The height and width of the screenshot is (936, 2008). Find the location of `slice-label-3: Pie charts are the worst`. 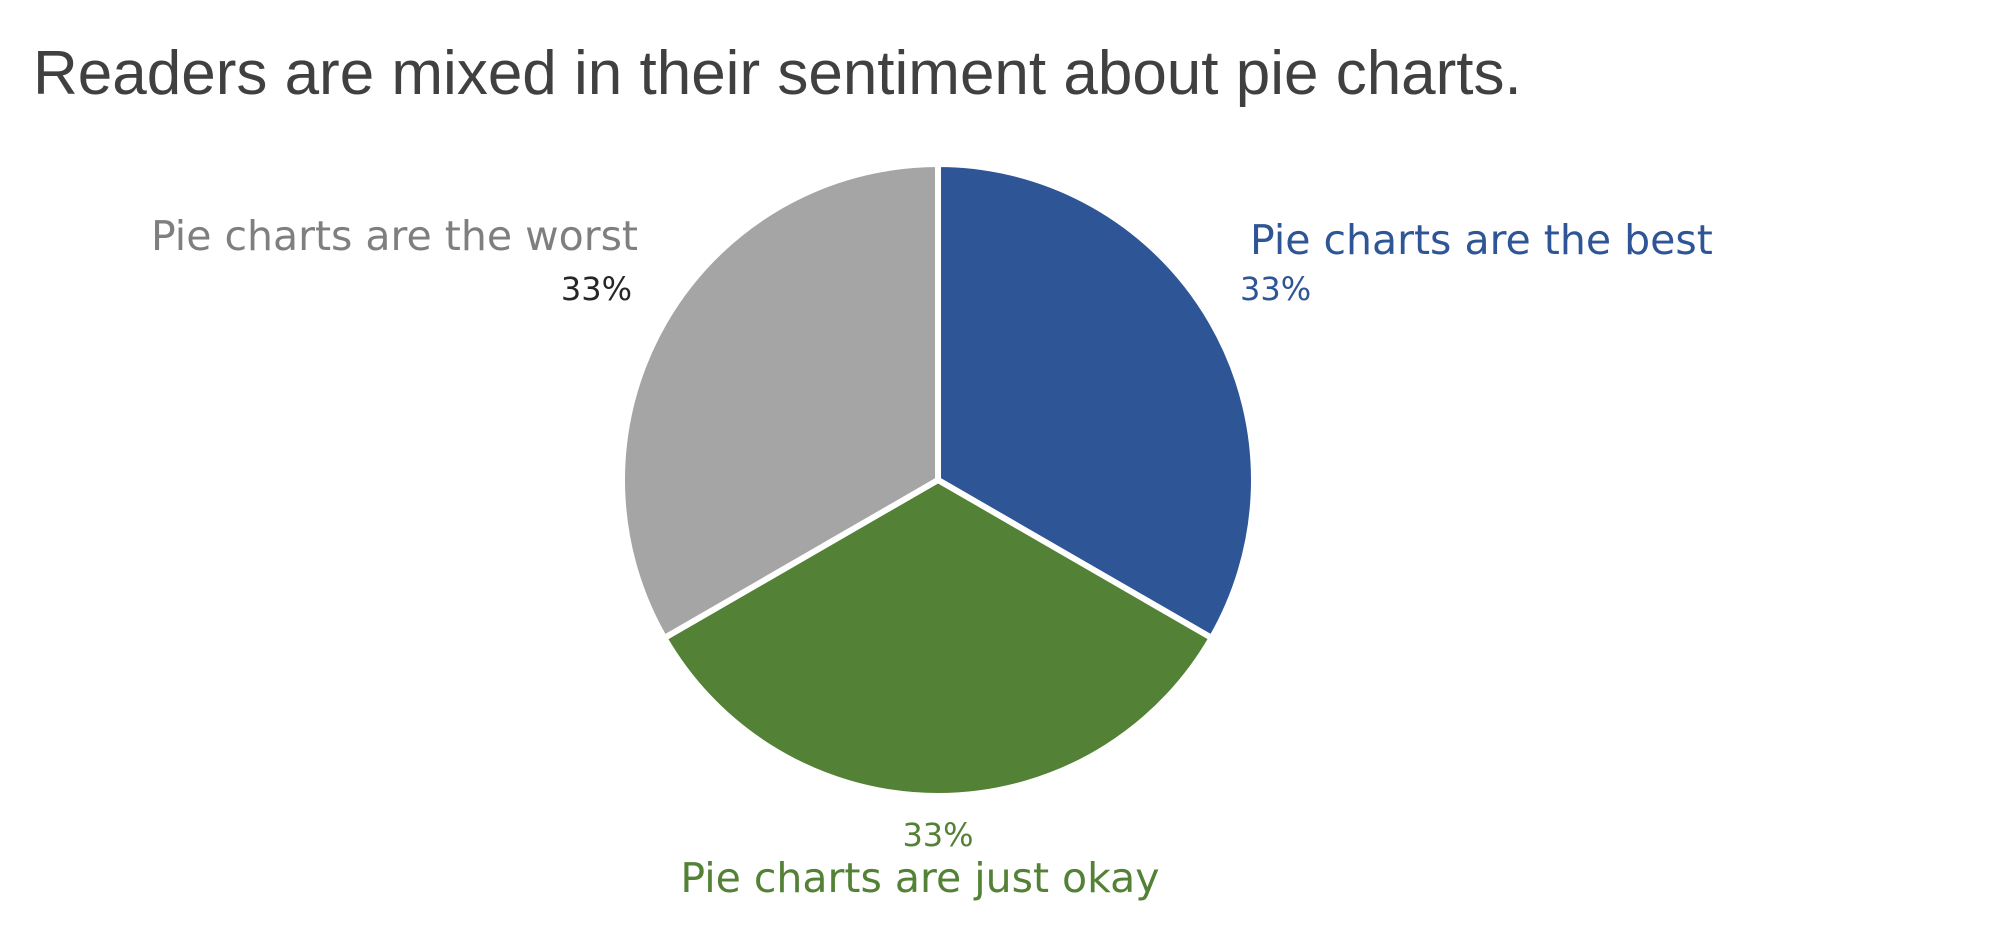

slice-label-3: Pie charts are the worst is located at coordinates (394, 236).